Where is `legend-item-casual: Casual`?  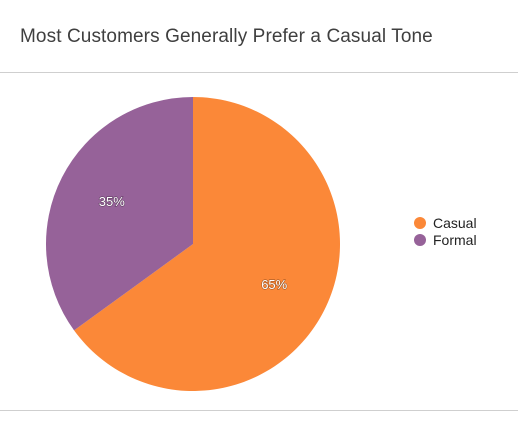 legend-item-casual: Casual is located at coordinates (445, 222).